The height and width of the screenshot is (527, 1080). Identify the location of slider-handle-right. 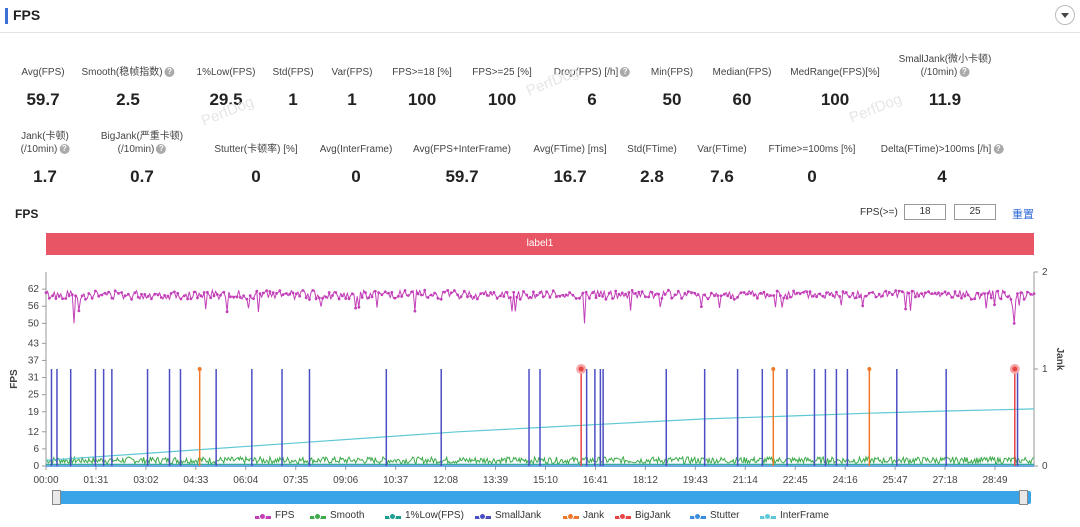
(1023, 497).